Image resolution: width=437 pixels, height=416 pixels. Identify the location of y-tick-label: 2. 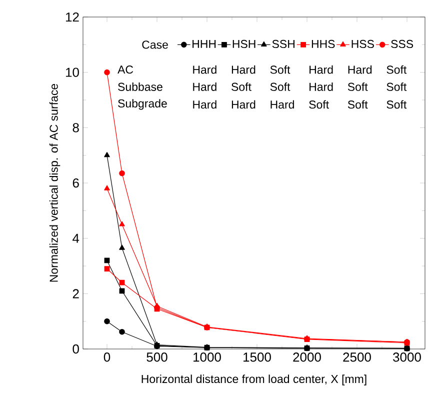
(75, 293).